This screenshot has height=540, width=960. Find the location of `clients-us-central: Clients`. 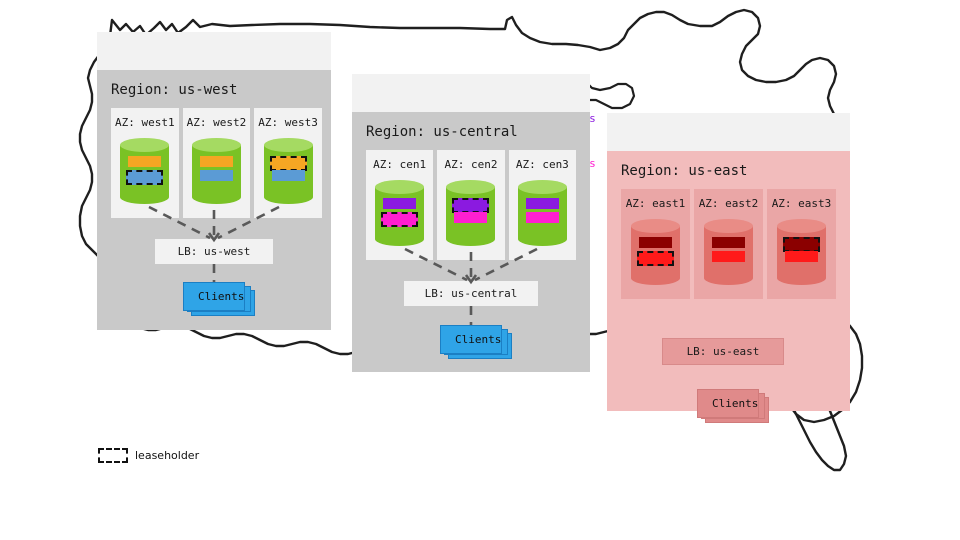

clients-us-central: Clients is located at coordinates (476, 342).